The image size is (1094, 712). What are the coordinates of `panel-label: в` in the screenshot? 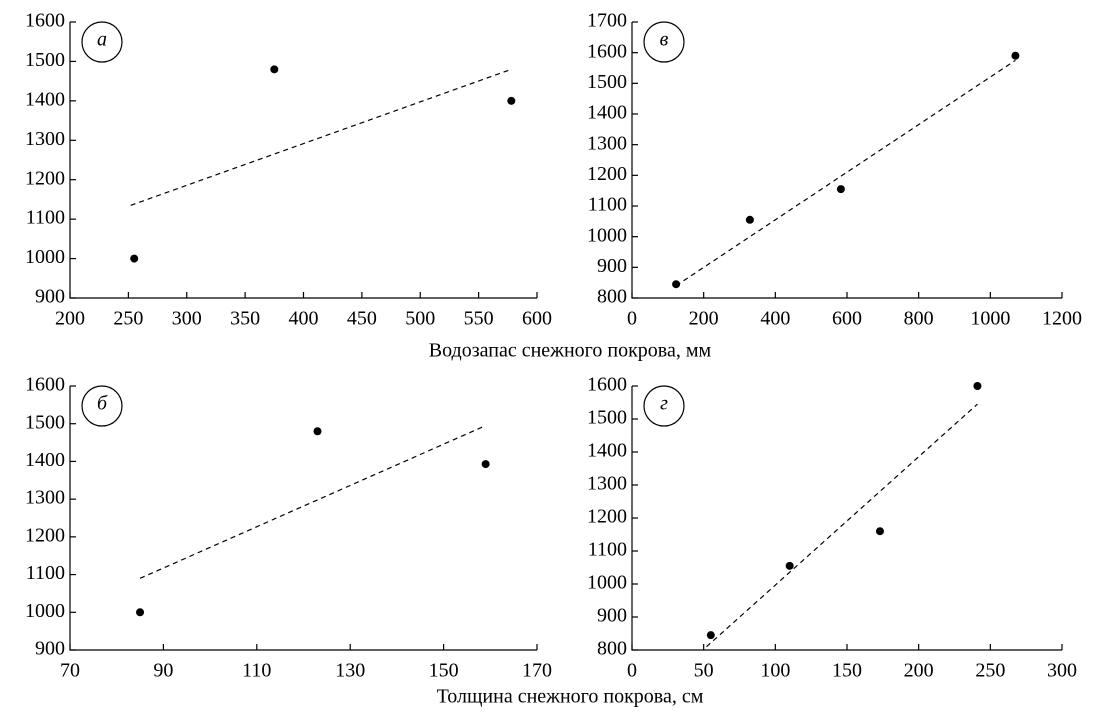 It's located at (664, 40).